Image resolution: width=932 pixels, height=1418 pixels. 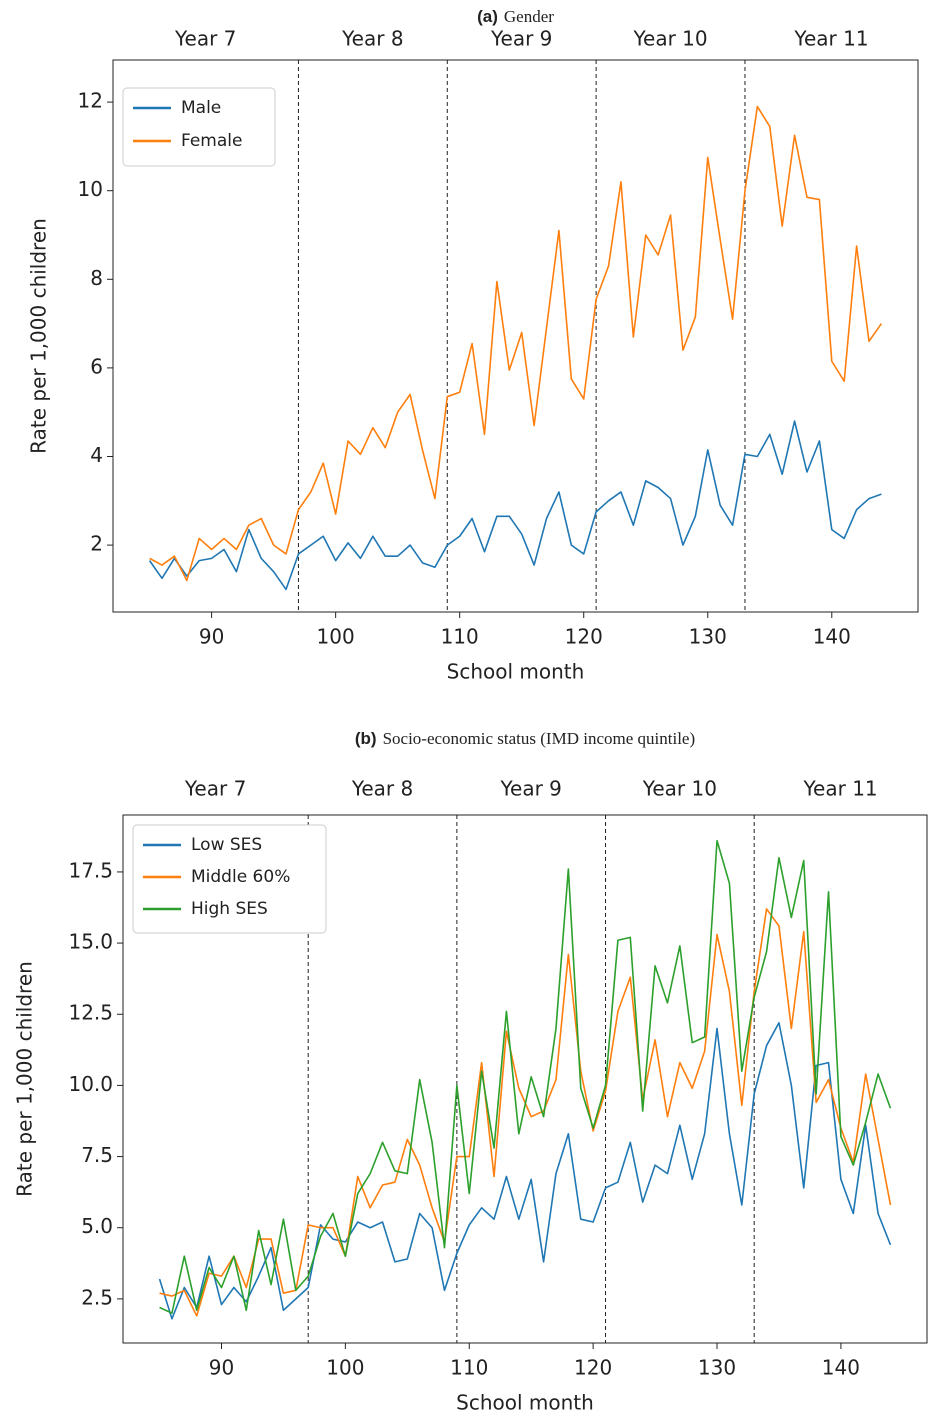 What do you see at coordinates (529, 16) in the screenshot?
I see `panel-title-text: Gender` at bounding box center [529, 16].